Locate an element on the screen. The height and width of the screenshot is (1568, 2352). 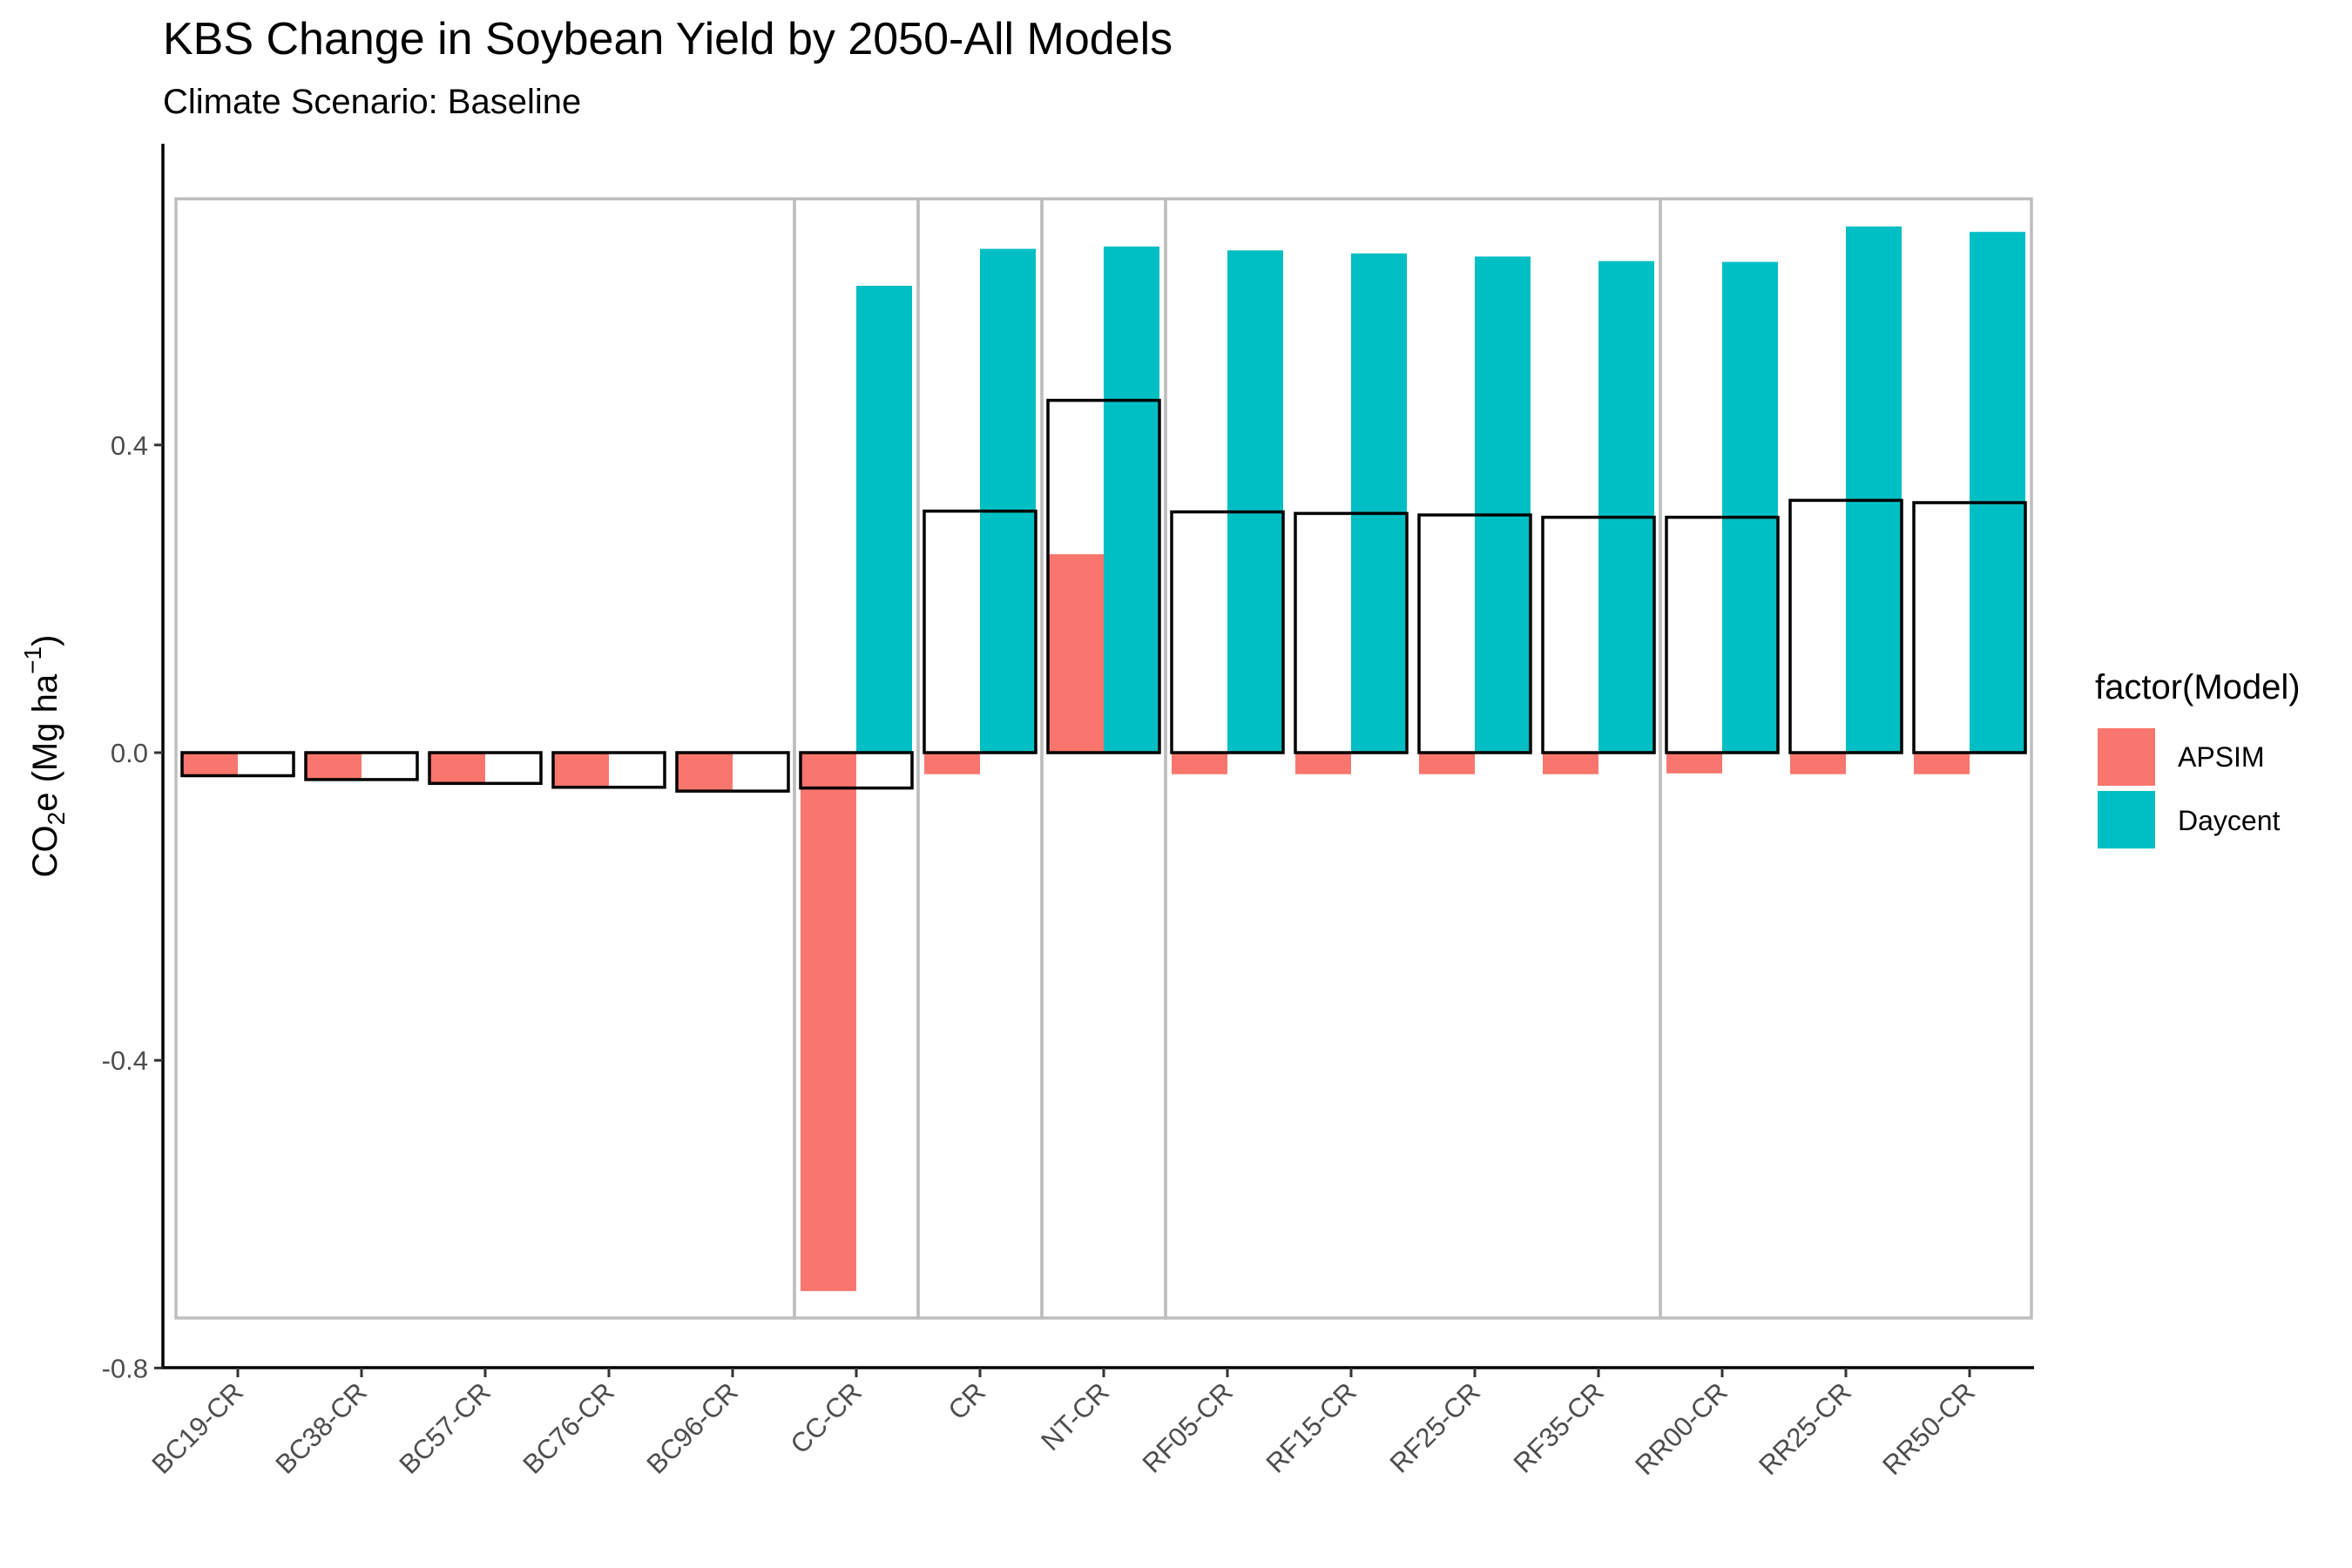
legend: factor(Model) APSIM Daycent is located at coordinates (2198, 758).